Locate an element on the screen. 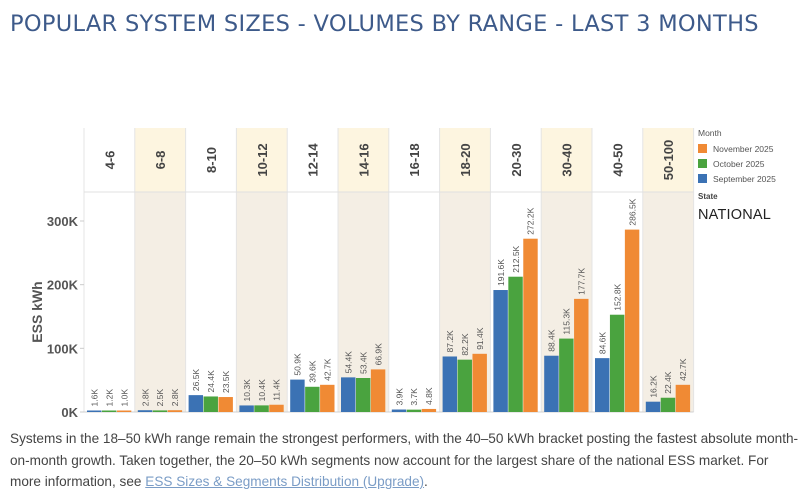 The height and width of the screenshot is (500, 809). category-label: 40-50 is located at coordinates (617, 159).